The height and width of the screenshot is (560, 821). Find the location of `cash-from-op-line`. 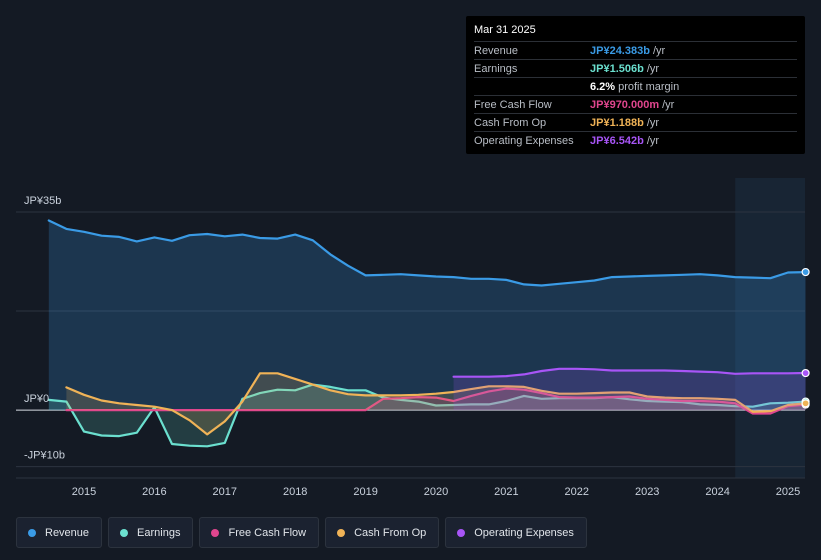

cash-from-op-line is located at coordinates (436, 404).